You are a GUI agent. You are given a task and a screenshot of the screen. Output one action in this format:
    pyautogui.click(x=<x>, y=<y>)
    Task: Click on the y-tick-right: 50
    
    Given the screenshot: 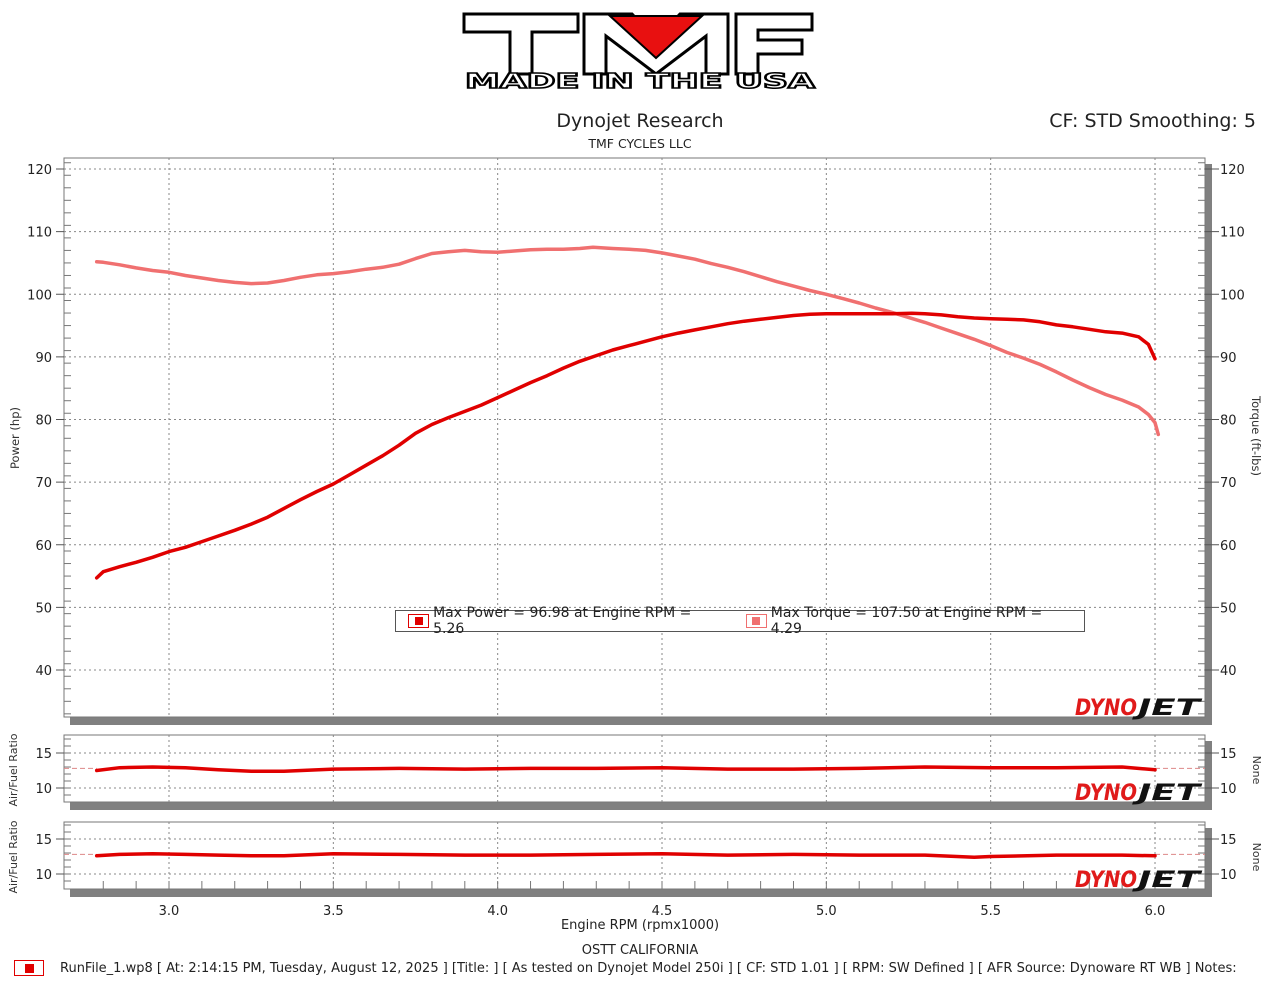 What is the action you would take?
    pyautogui.click(x=1228, y=608)
    